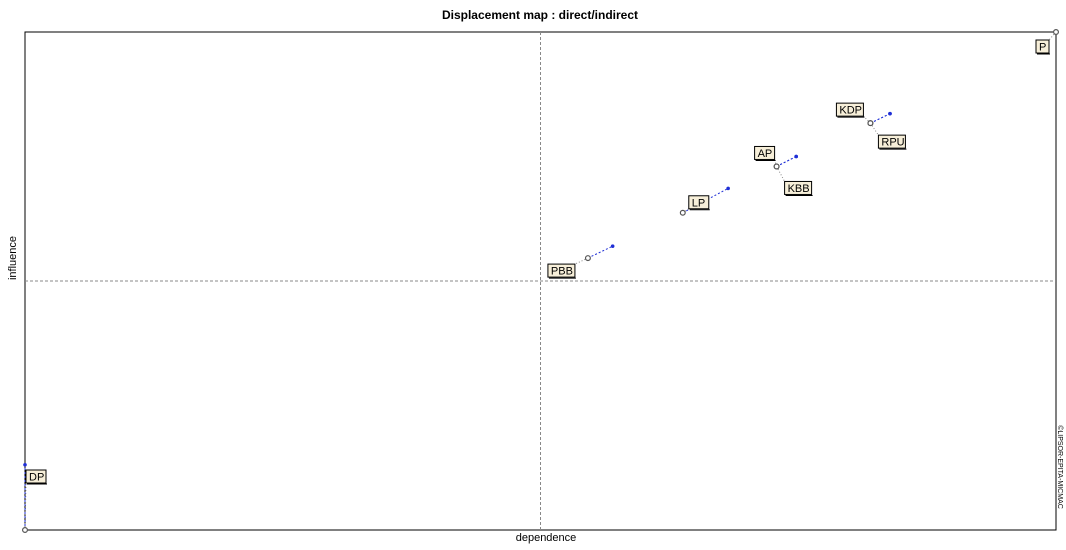 The height and width of the screenshot is (550, 1066). What do you see at coordinates (870, 123) in the screenshot?
I see `direct-point-rpu` at bounding box center [870, 123].